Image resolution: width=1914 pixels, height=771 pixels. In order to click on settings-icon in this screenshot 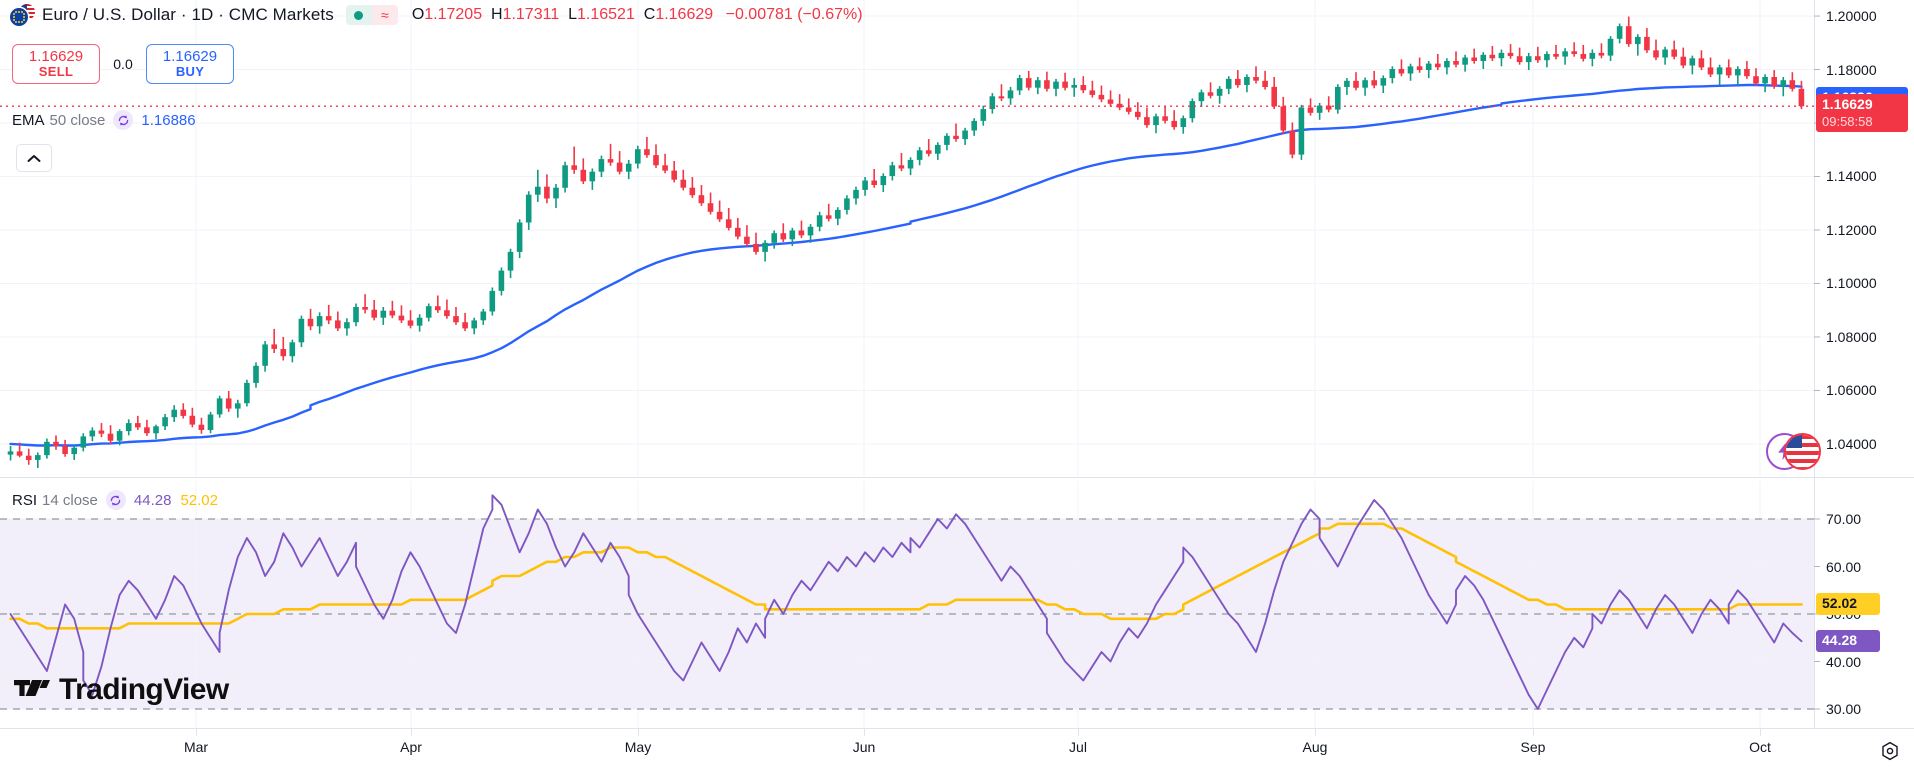, I will do `click(1890, 751)`.